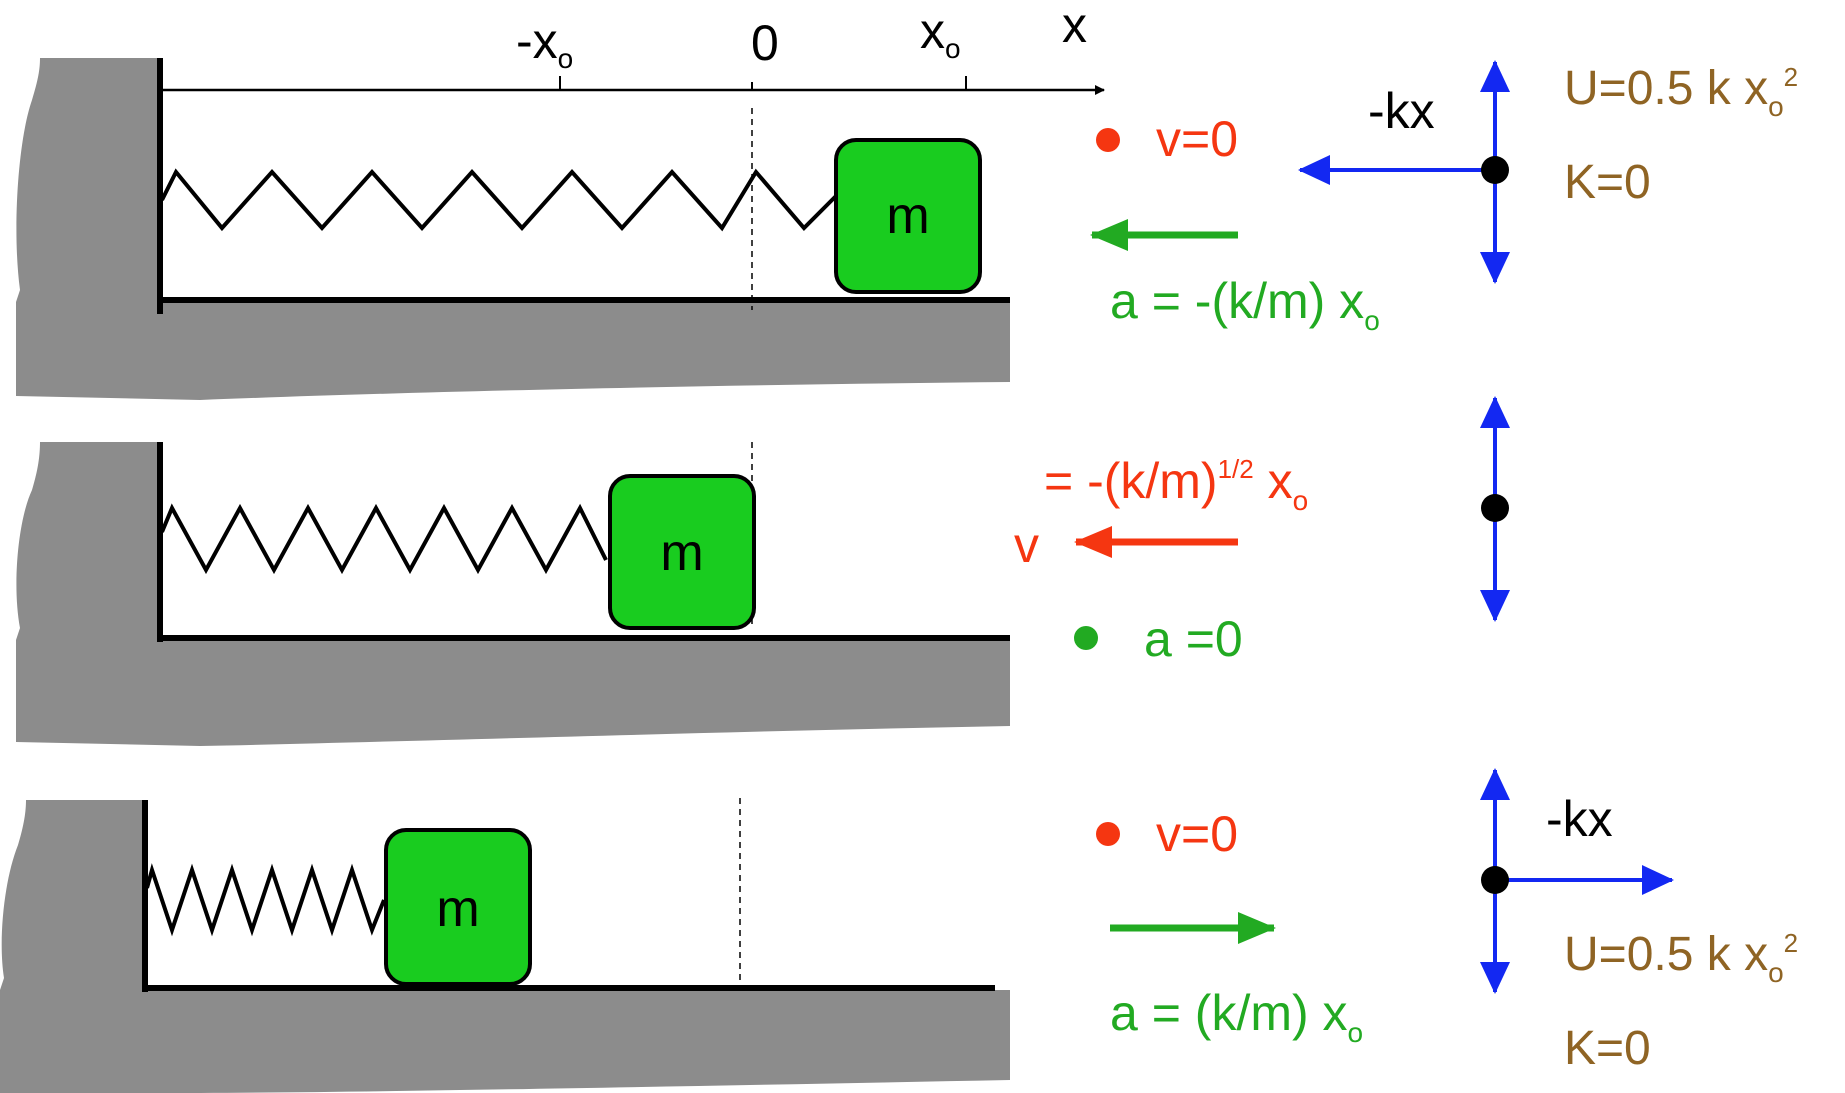  I want to click on accel-label-2: a =0, so click(1193, 639).